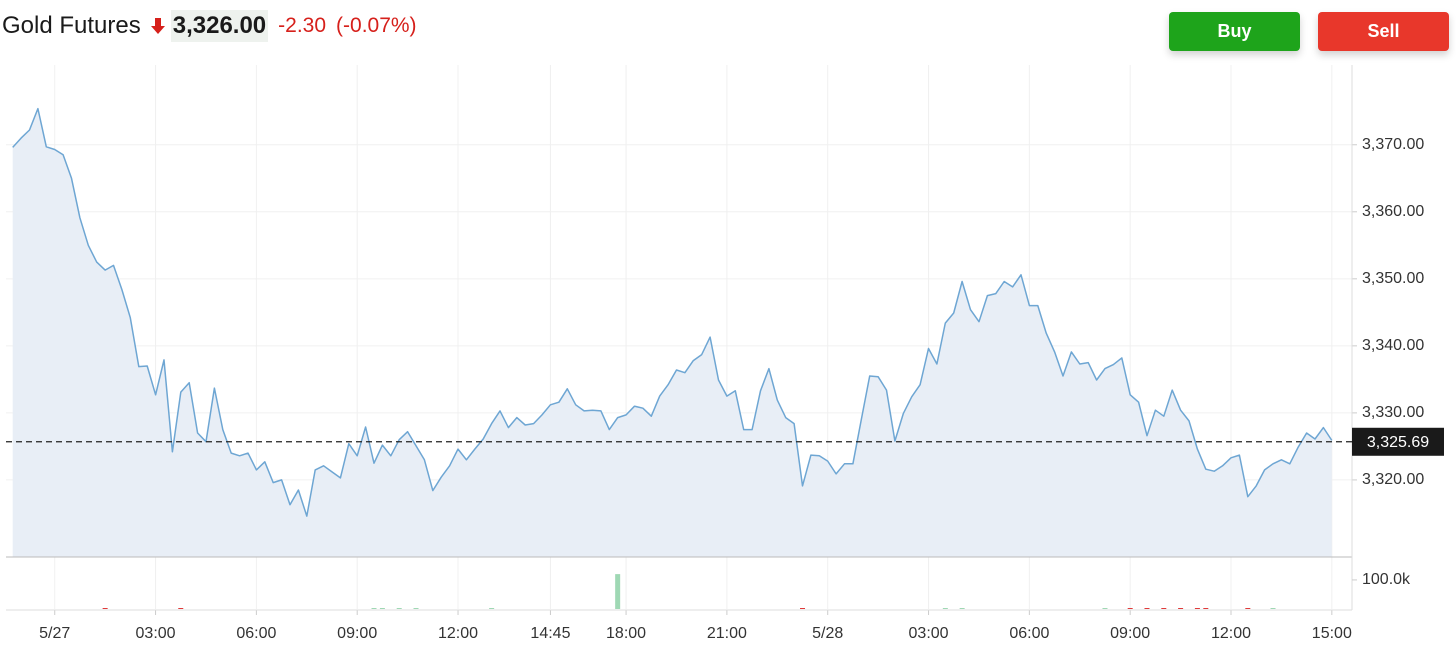 This screenshot has height=655, width=1456. What do you see at coordinates (71, 25) in the screenshot?
I see `instrument-title: Gold Futures` at bounding box center [71, 25].